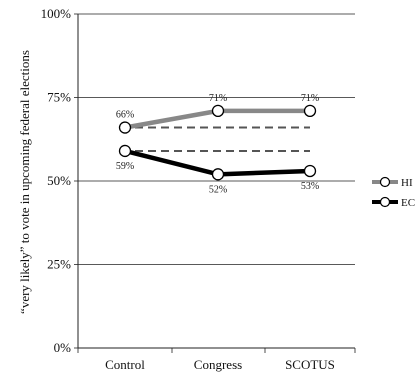  I want to click on data-label: 53%, so click(310, 186).